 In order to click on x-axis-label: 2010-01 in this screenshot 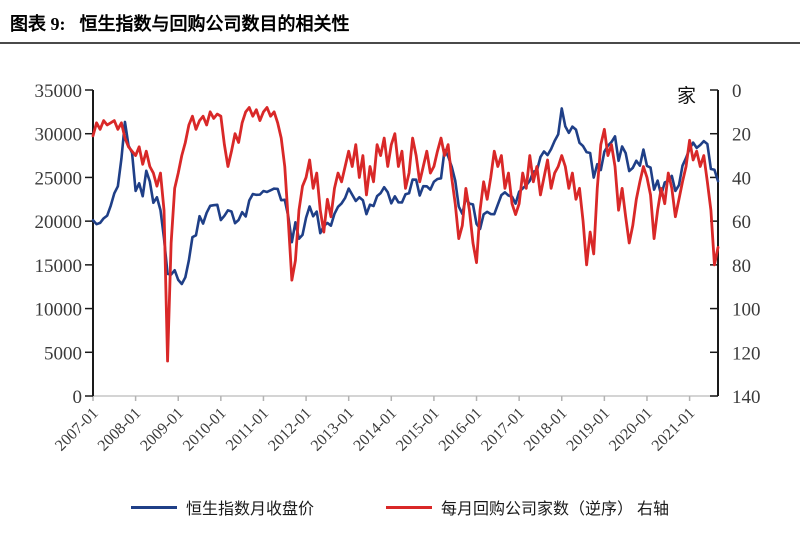, I will do `click(205, 430)`.